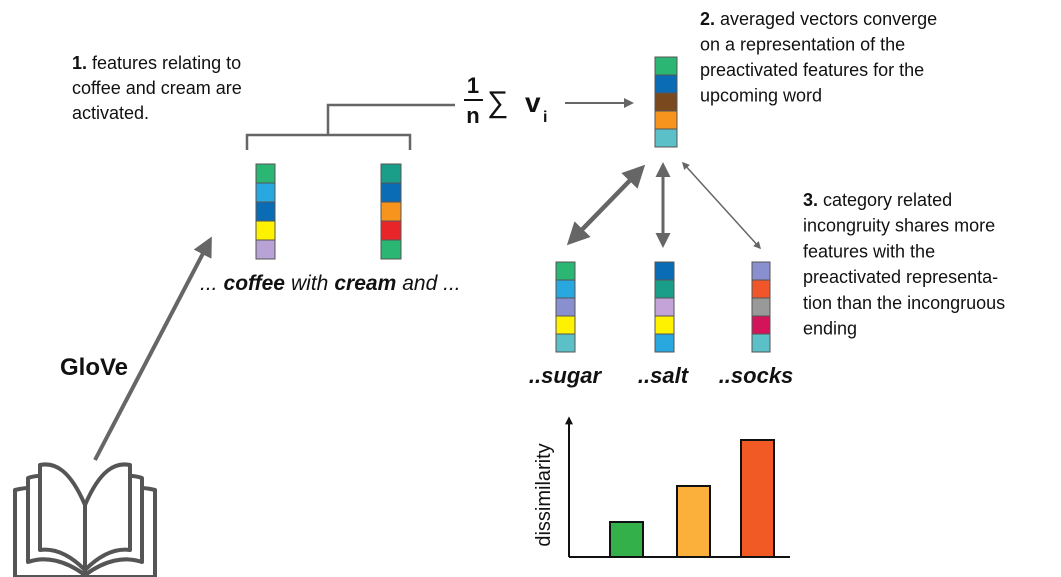 Image resolution: width=1061 pixels, height=577 pixels. I want to click on formula-numerator: 1, so click(473, 85).